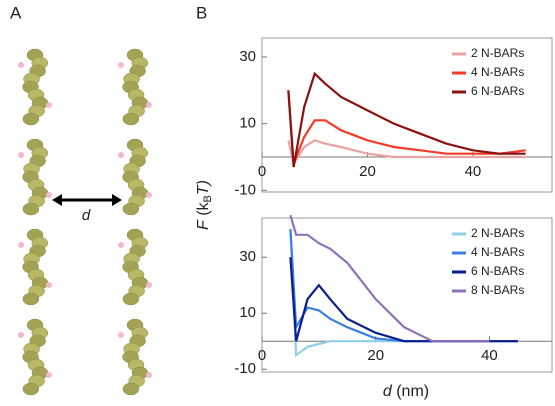 The width and height of the screenshot is (555, 406). Describe the element at coordinates (201, 12) in the screenshot. I see `panel-label: B` at that location.